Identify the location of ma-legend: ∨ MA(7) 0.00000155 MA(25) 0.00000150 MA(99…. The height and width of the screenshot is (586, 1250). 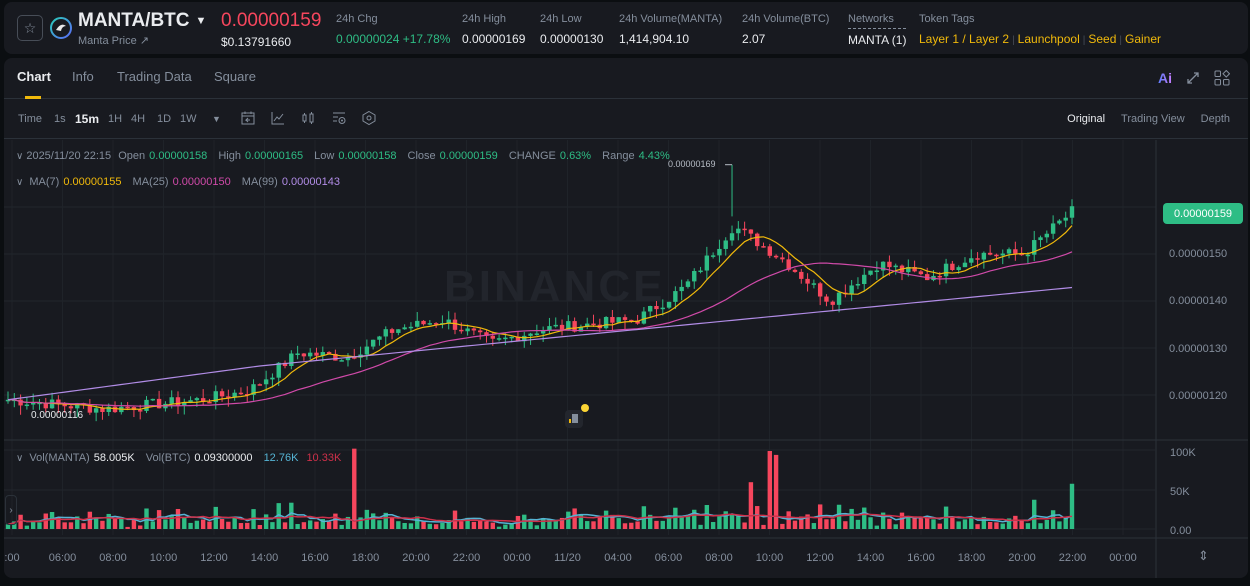
(178, 182).